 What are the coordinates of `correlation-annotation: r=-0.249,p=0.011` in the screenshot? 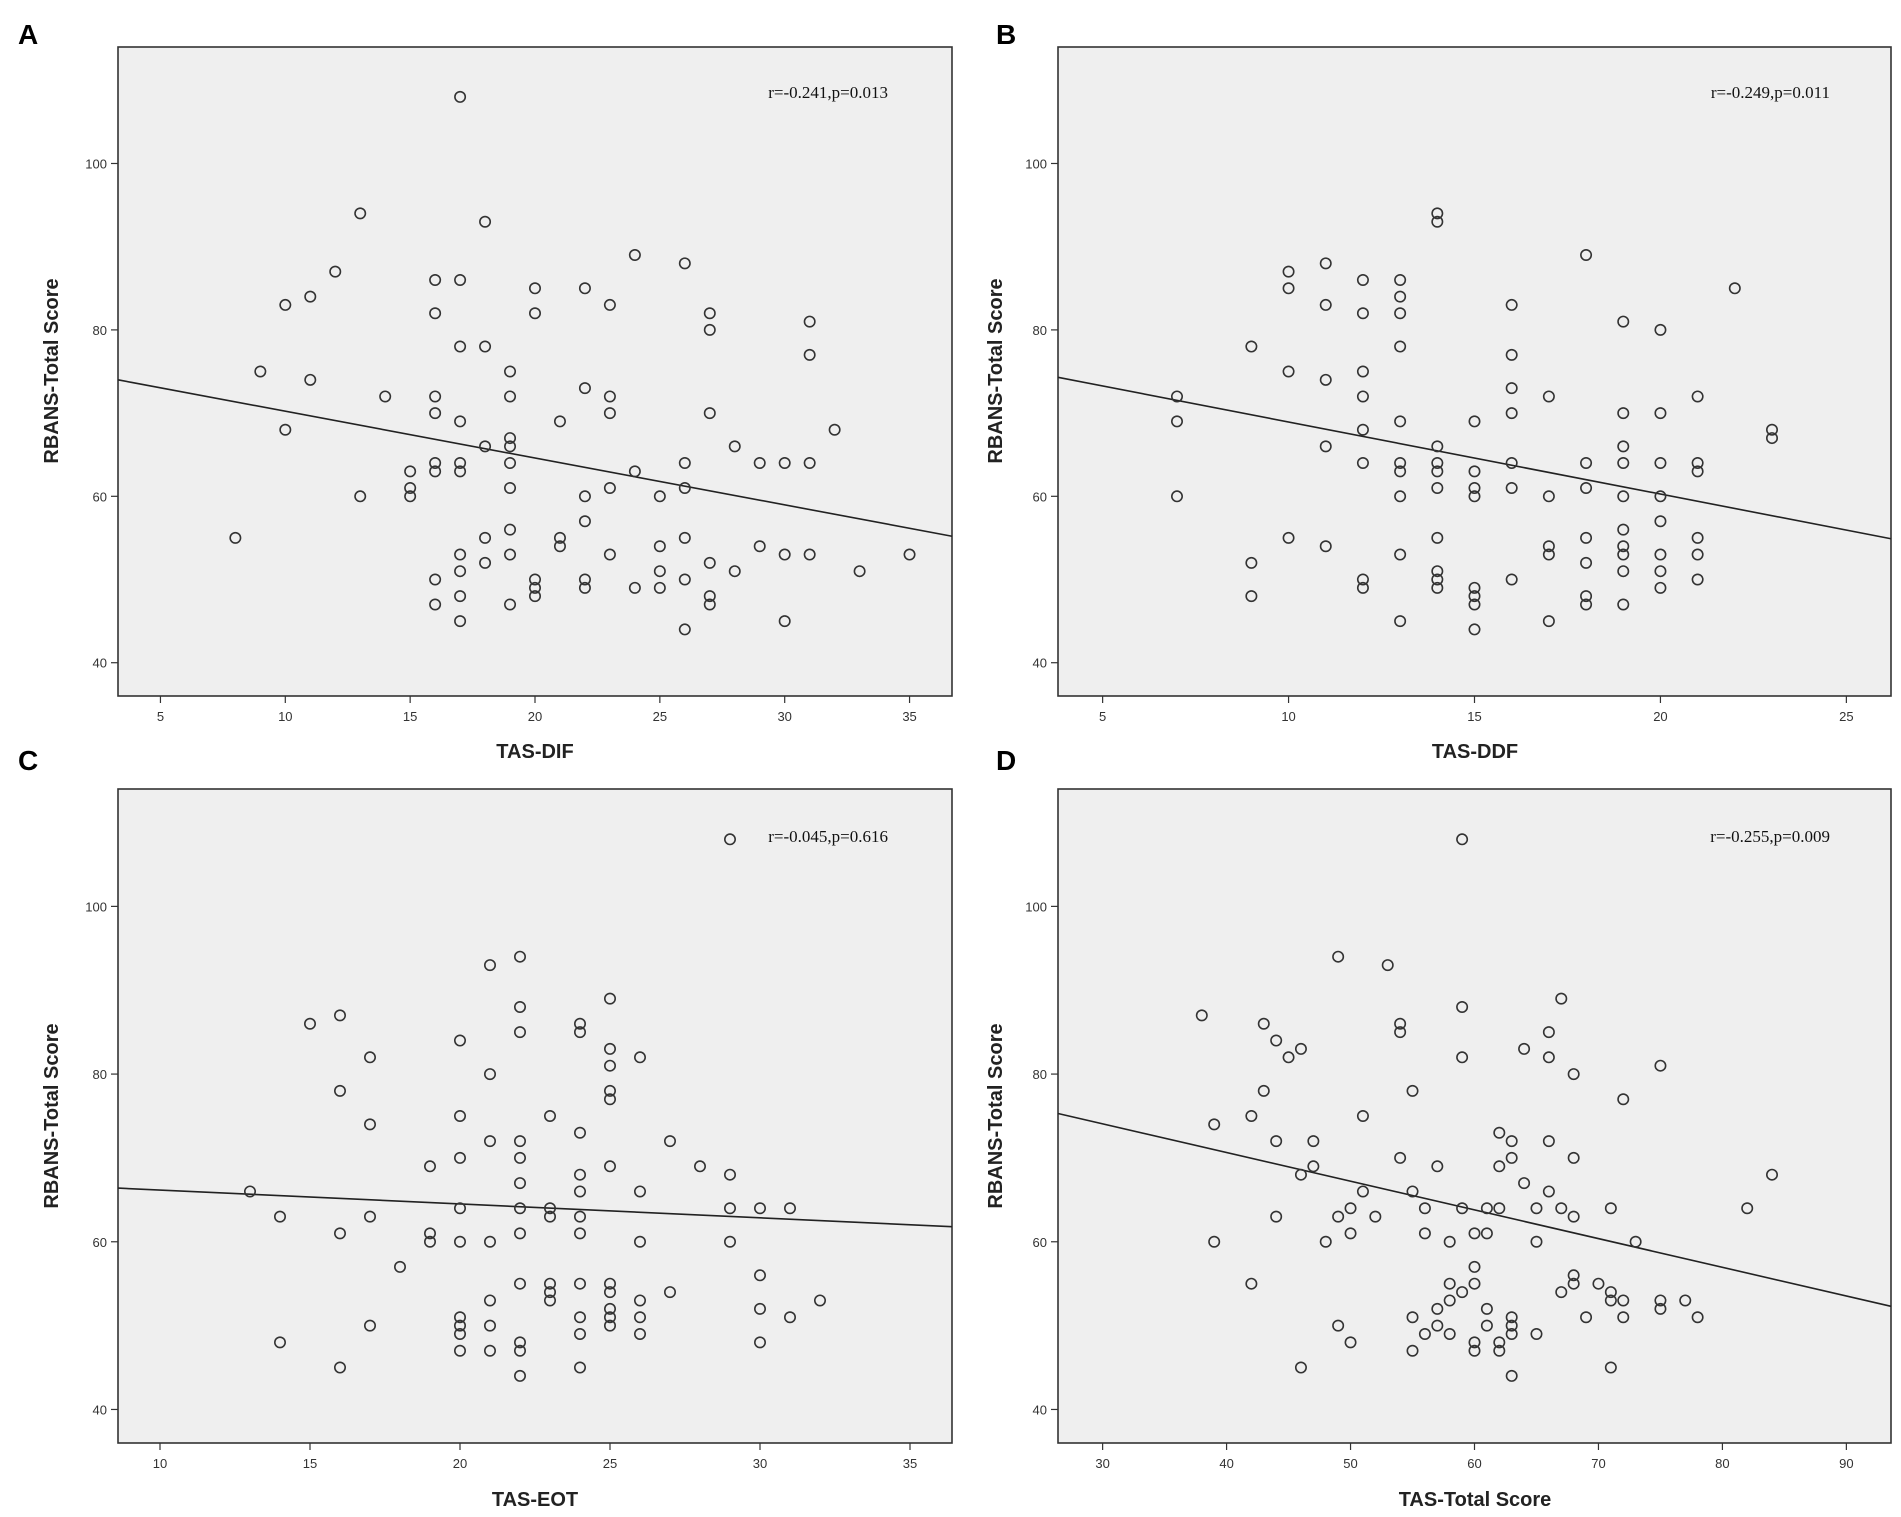 It's located at (1770, 92).